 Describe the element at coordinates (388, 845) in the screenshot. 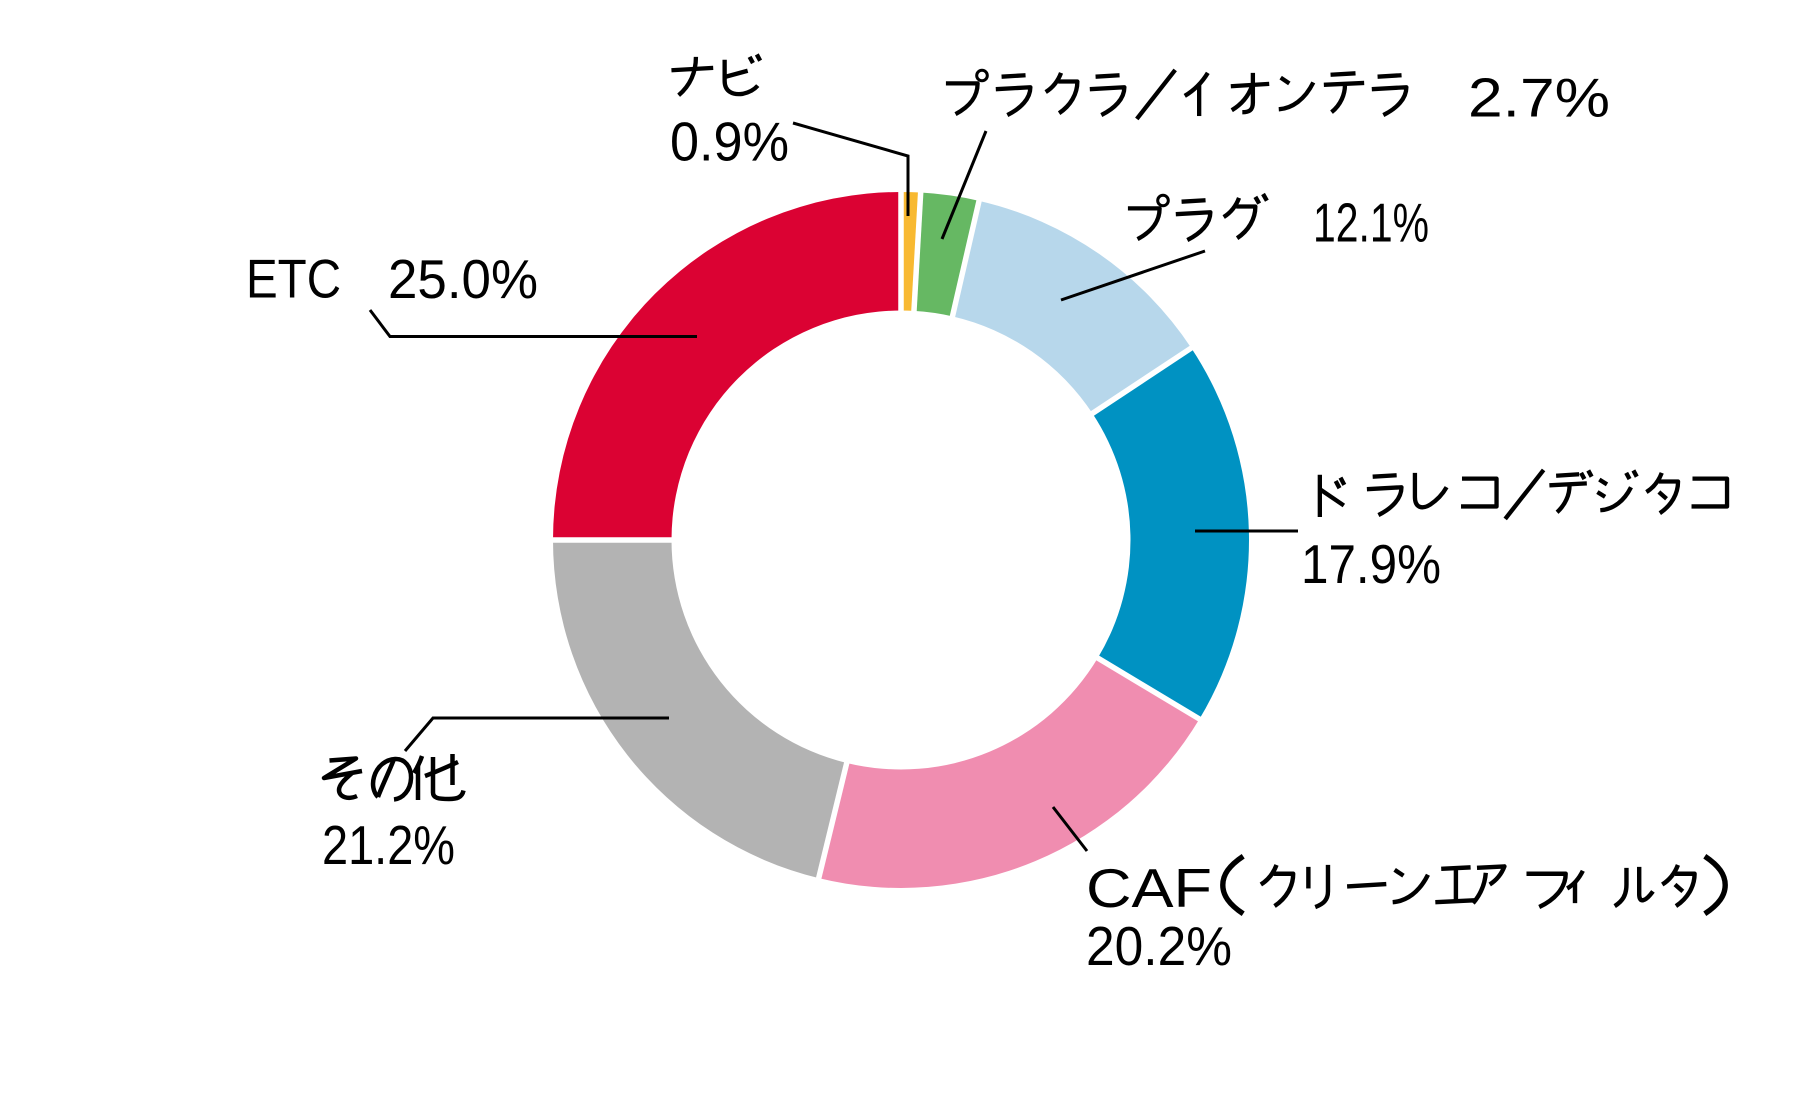

I see `svg-text: 21.2%` at that location.